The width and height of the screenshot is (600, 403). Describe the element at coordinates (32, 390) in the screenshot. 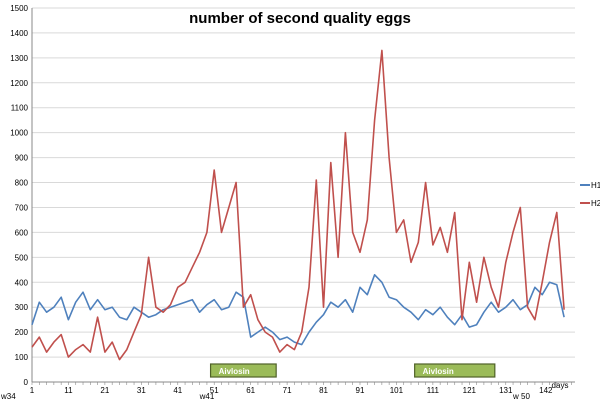

I see `x-tick-label: 1` at that location.